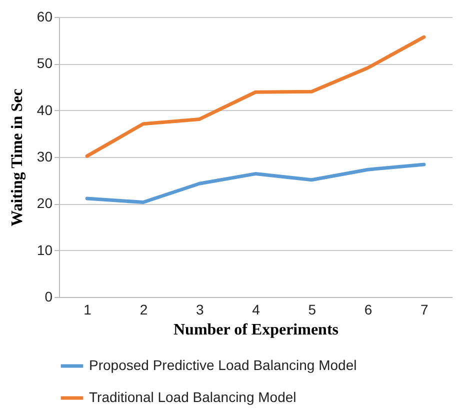  Describe the element at coordinates (312, 310) in the screenshot. I see `x-tick-label: 5` at that location.